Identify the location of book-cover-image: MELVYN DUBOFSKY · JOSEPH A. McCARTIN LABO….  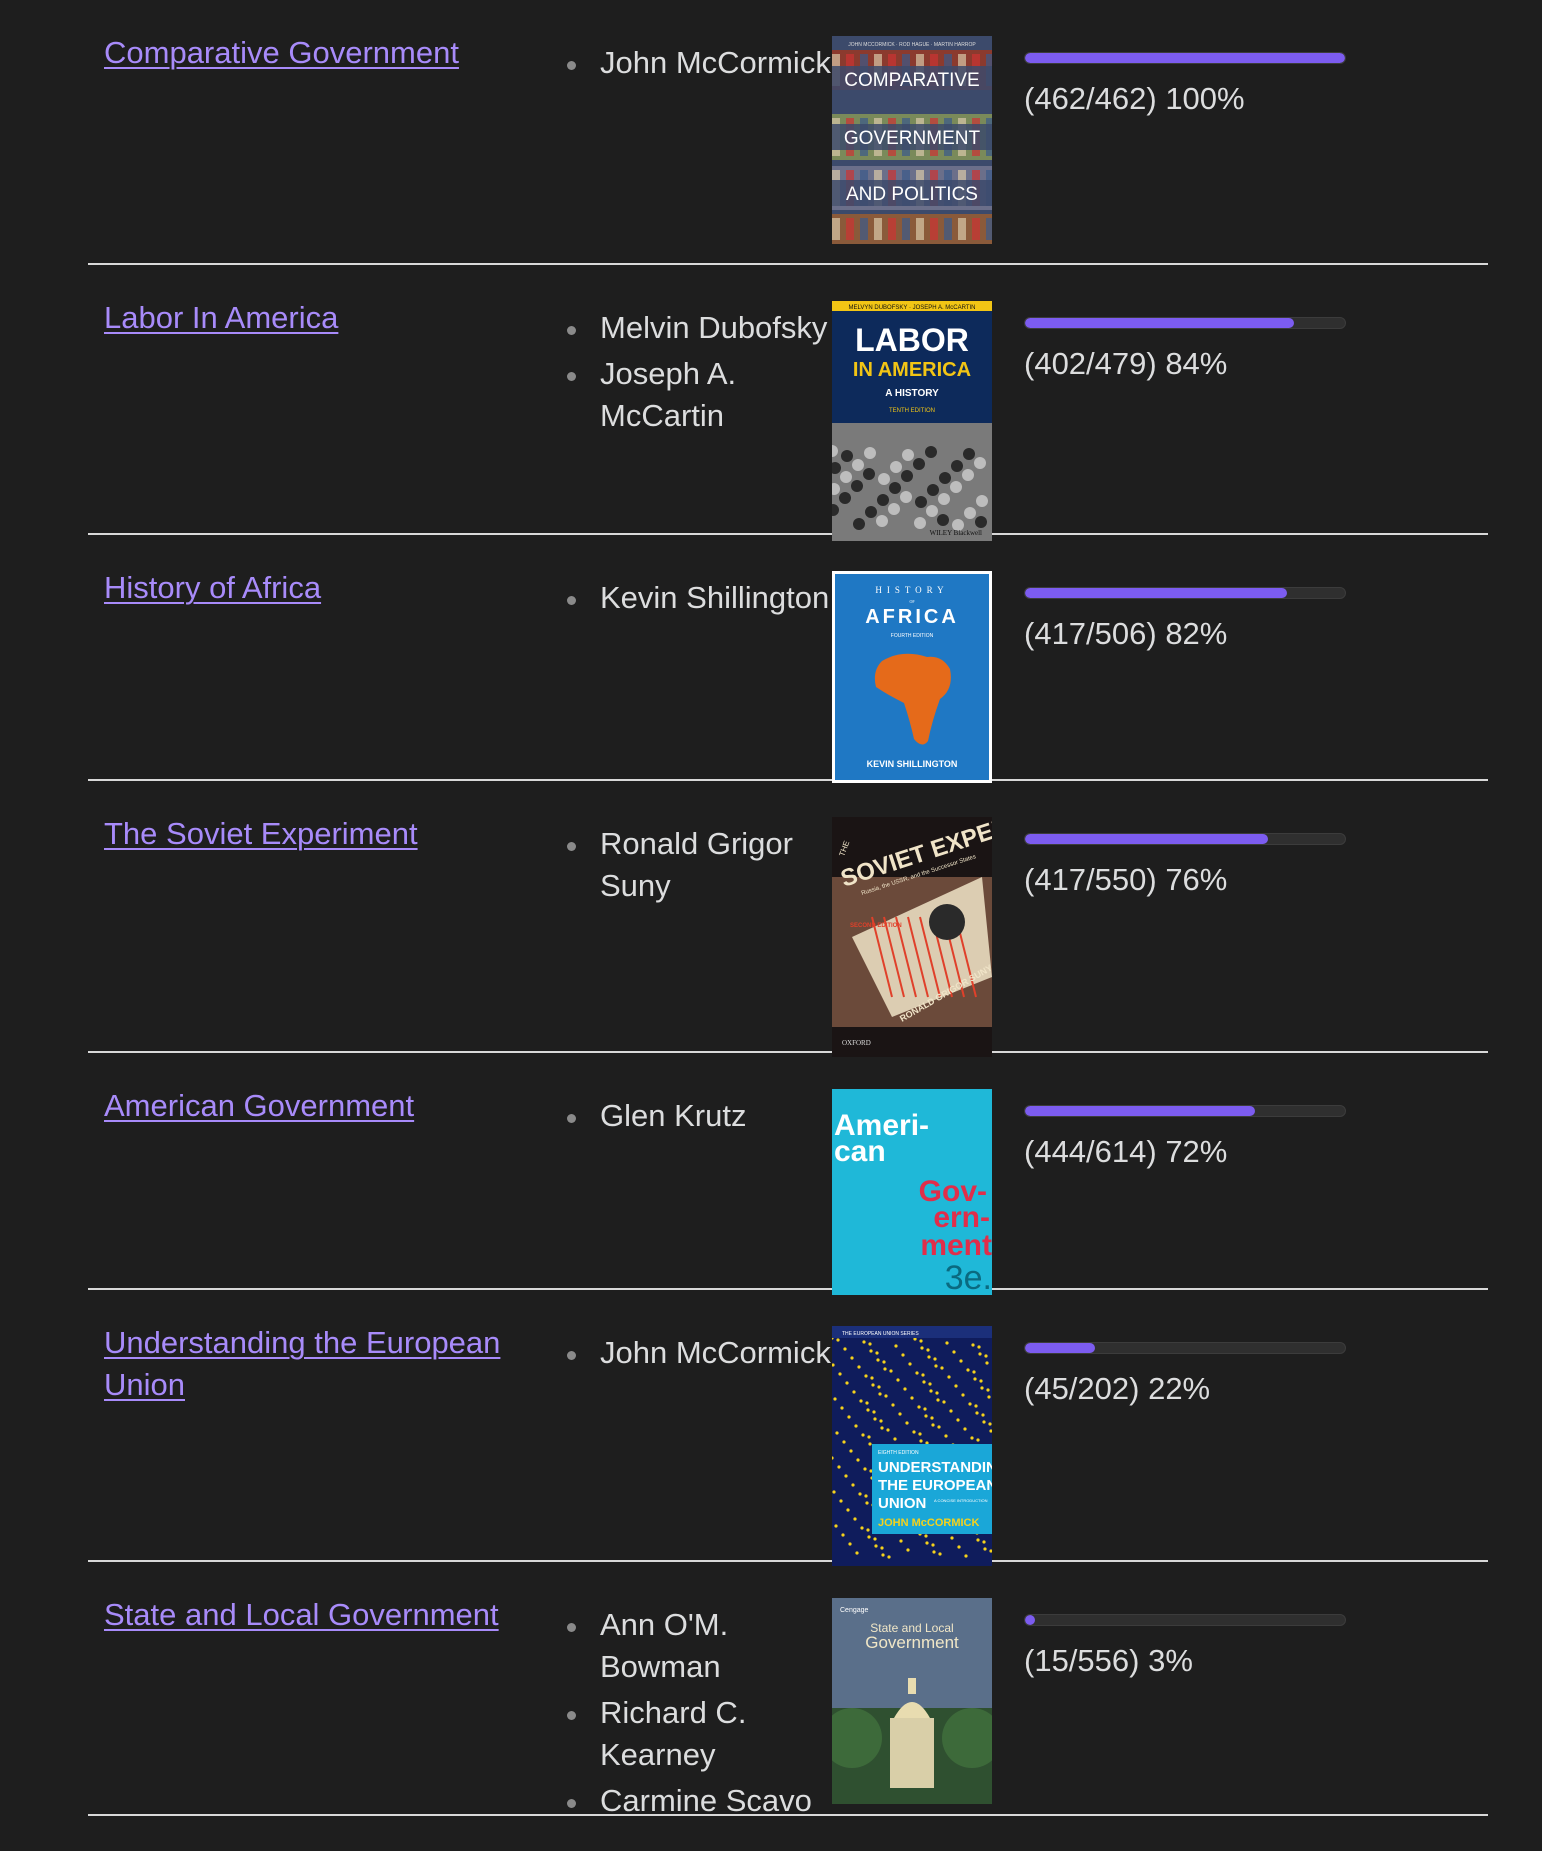
(912, 421).